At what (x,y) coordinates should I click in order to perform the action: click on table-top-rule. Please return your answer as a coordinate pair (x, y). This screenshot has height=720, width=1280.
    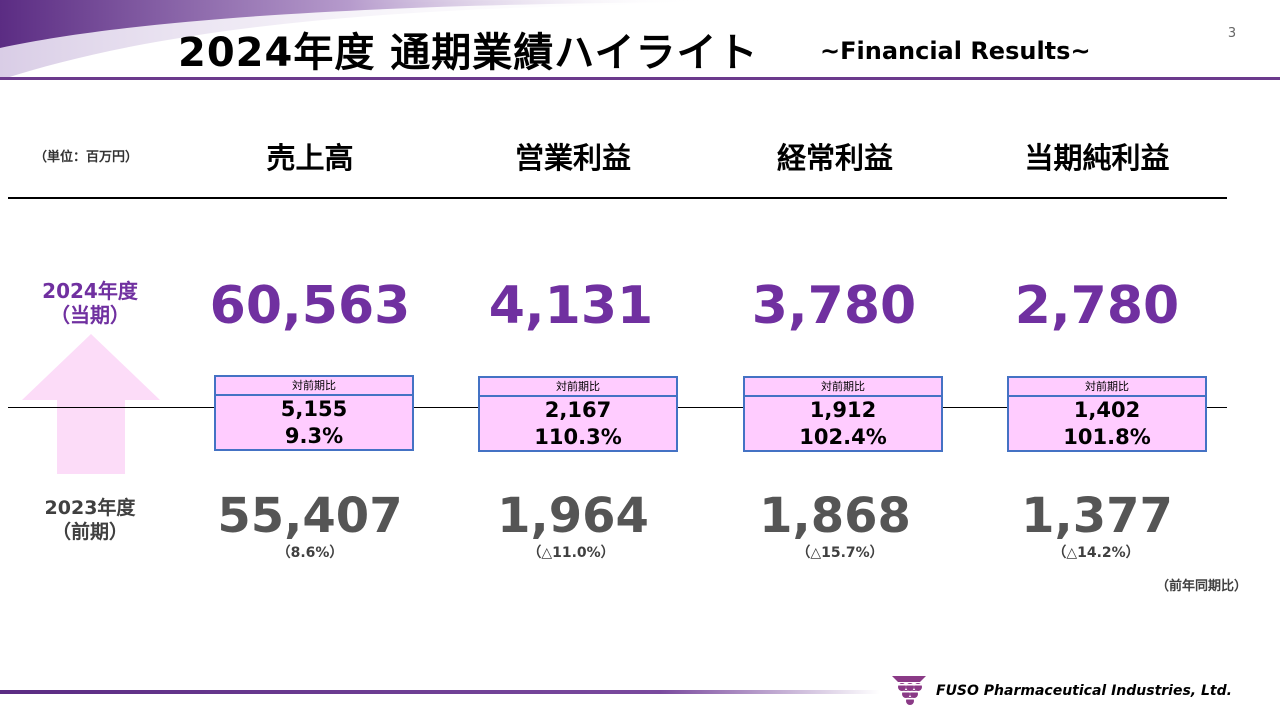
    Looking at the image, I should click on (617, 198).